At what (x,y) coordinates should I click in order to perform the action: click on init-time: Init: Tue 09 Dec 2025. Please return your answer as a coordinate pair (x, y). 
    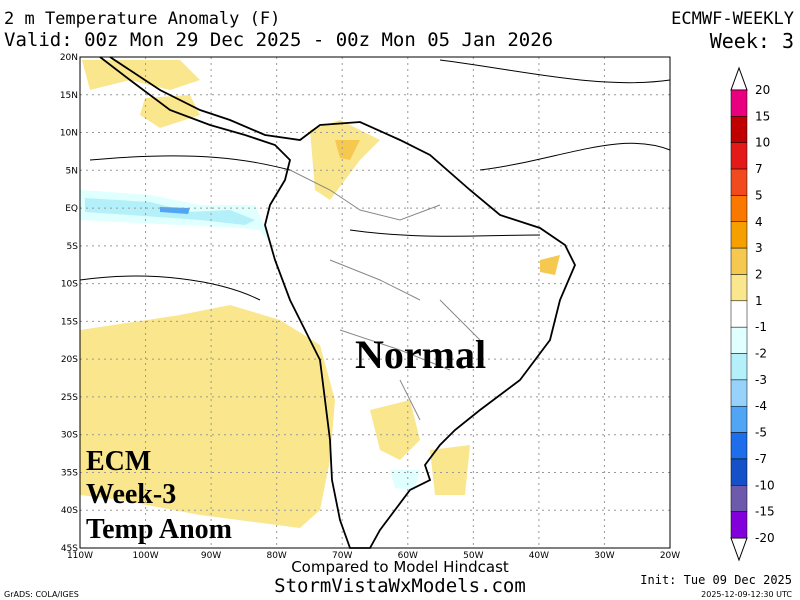
    Looking at the image, I should click on (716, 580).